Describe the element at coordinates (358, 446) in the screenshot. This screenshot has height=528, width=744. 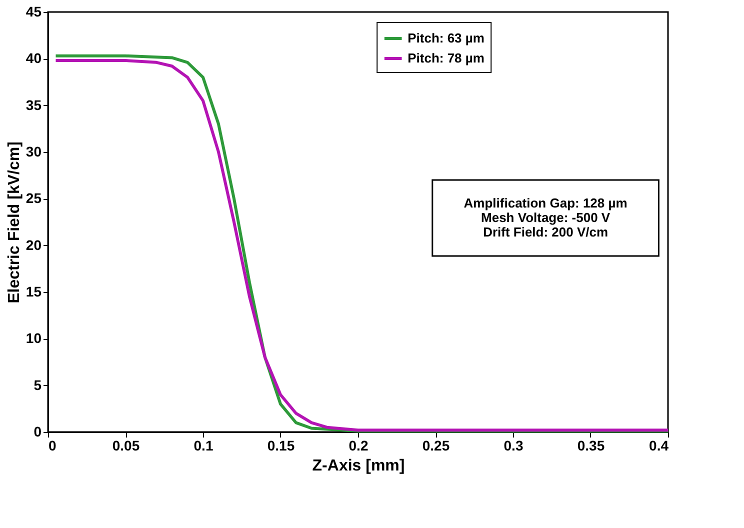
I see `x-tick-label: 0.2` at that location.